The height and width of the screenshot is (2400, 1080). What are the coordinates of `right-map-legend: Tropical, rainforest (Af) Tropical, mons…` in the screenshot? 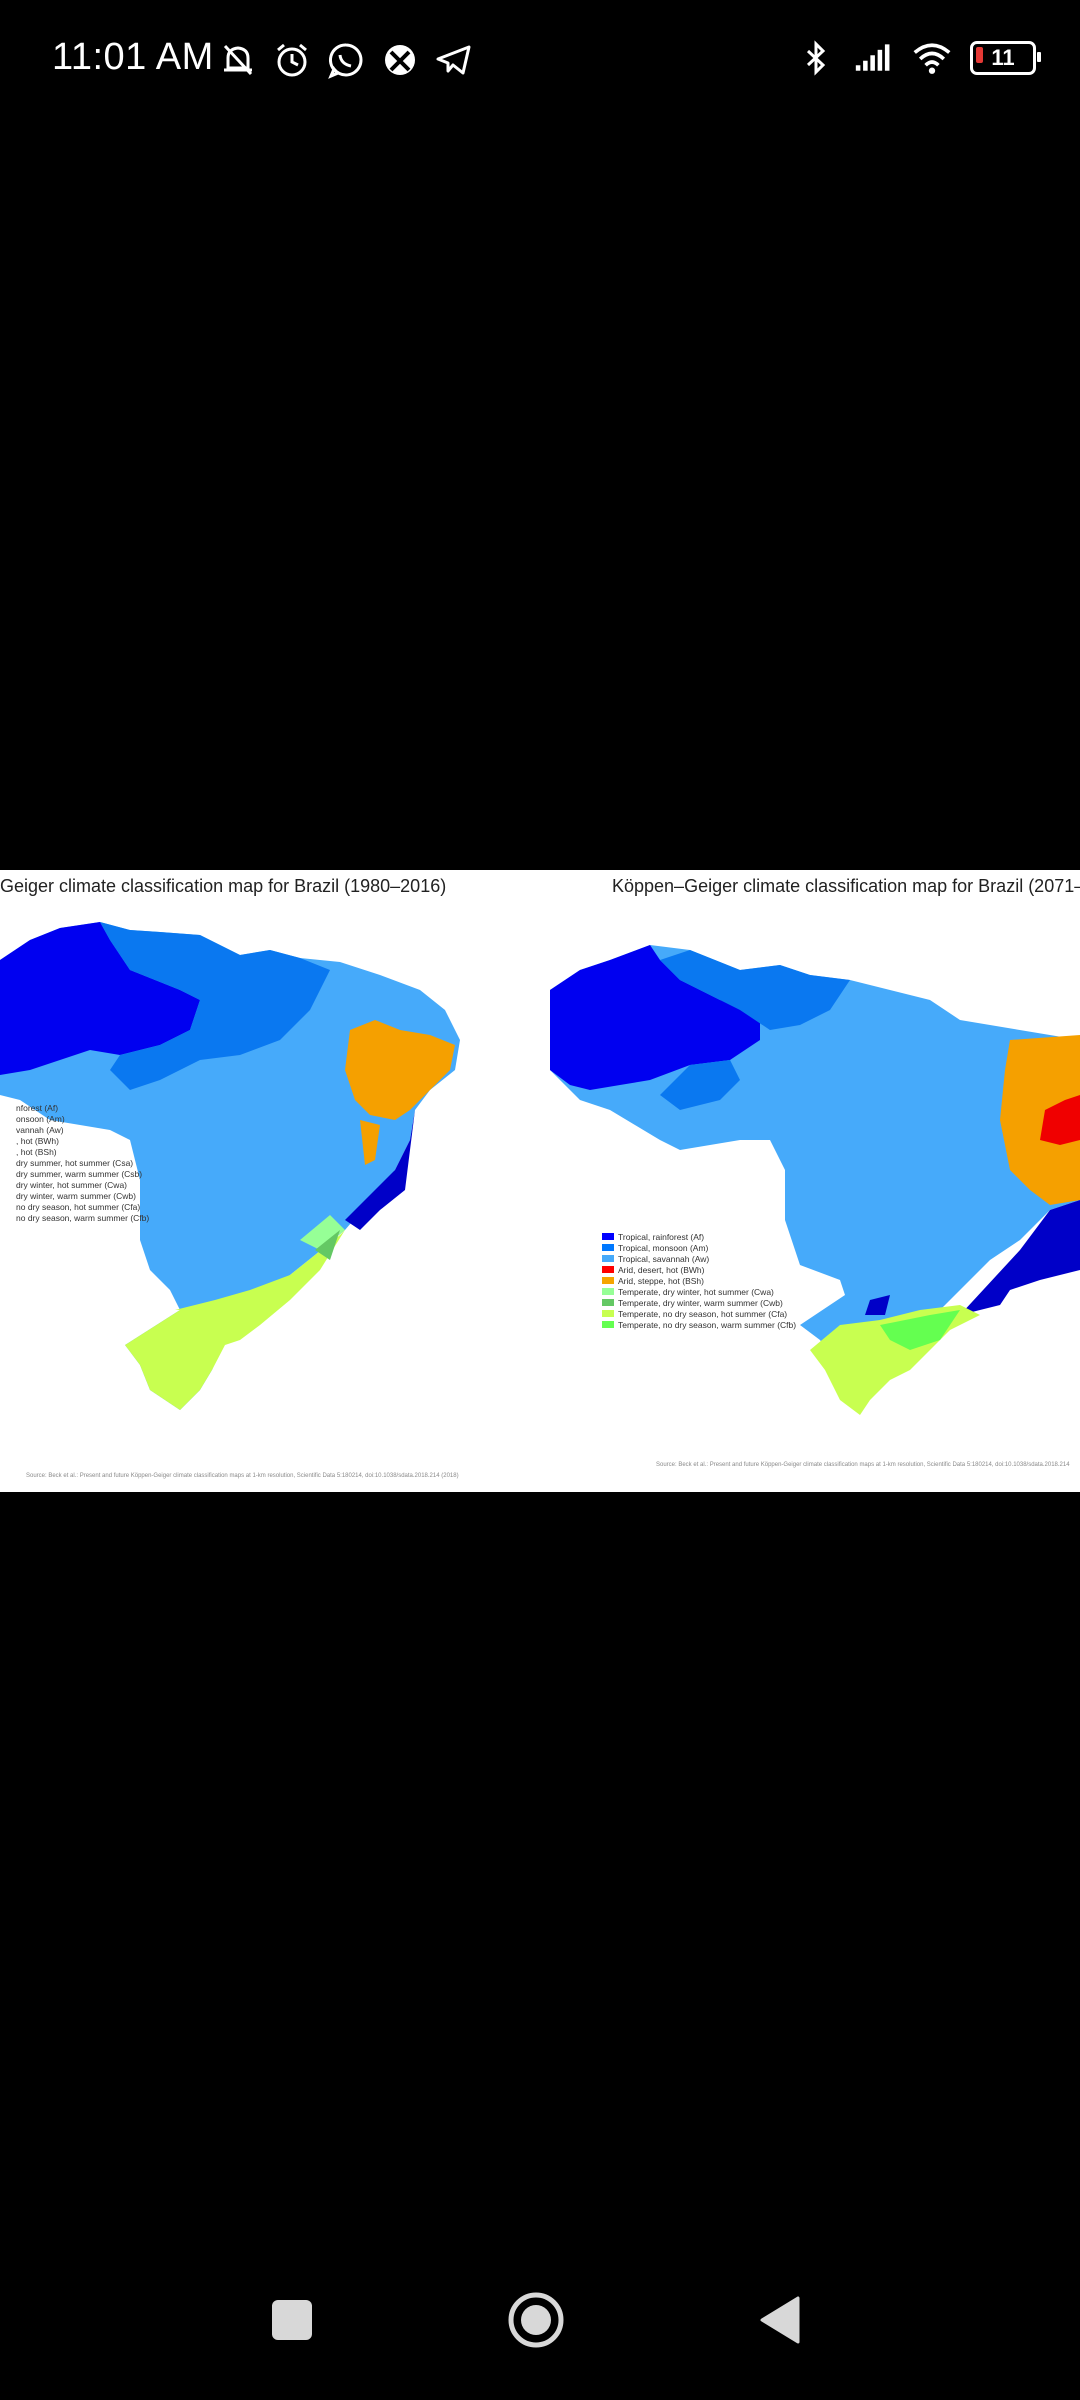 It's located at (699, 1280).